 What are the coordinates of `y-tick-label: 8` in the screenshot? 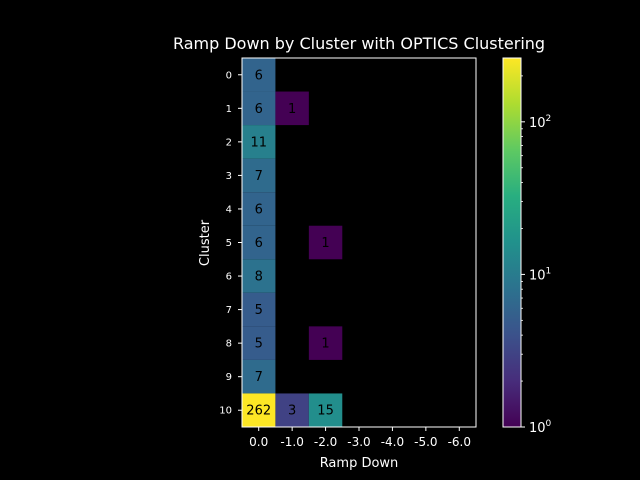 It's located at (229, 344).